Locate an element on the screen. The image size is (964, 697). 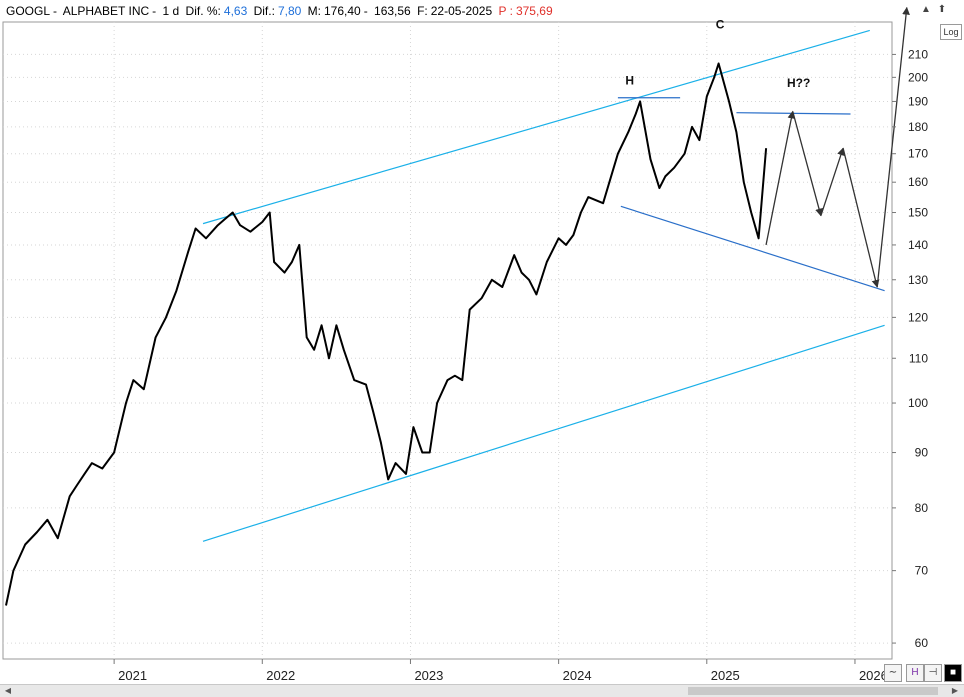
annotation-label: C is located at coordinates (720, 24).